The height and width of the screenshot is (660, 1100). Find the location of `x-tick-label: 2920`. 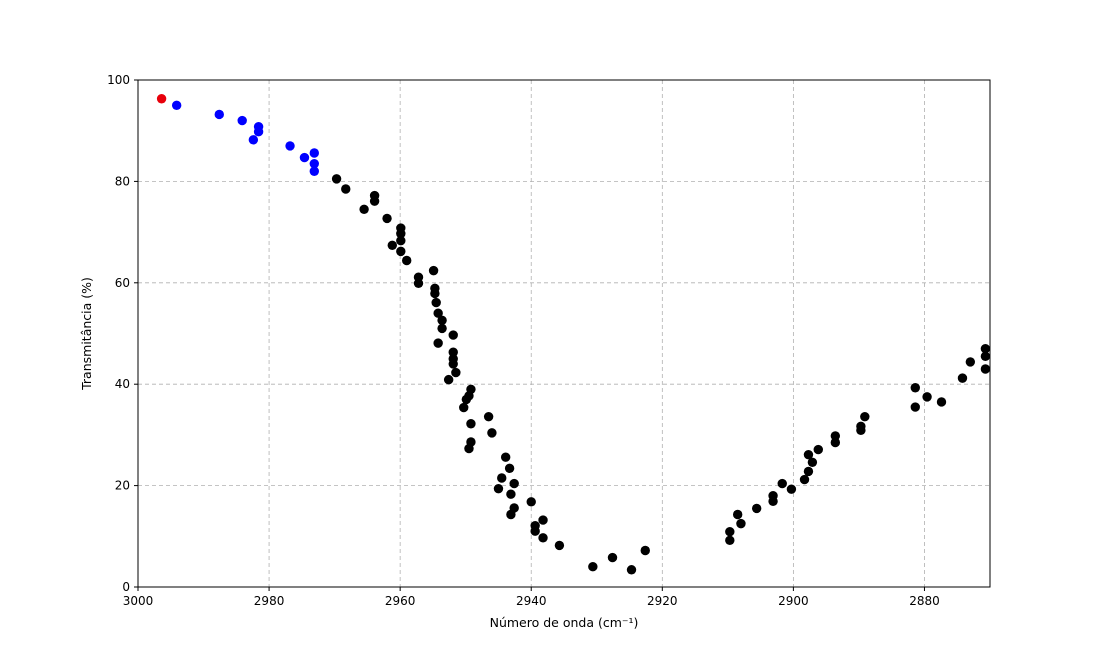

x-tick-label: 2920 is located at coordinates (662, 601).